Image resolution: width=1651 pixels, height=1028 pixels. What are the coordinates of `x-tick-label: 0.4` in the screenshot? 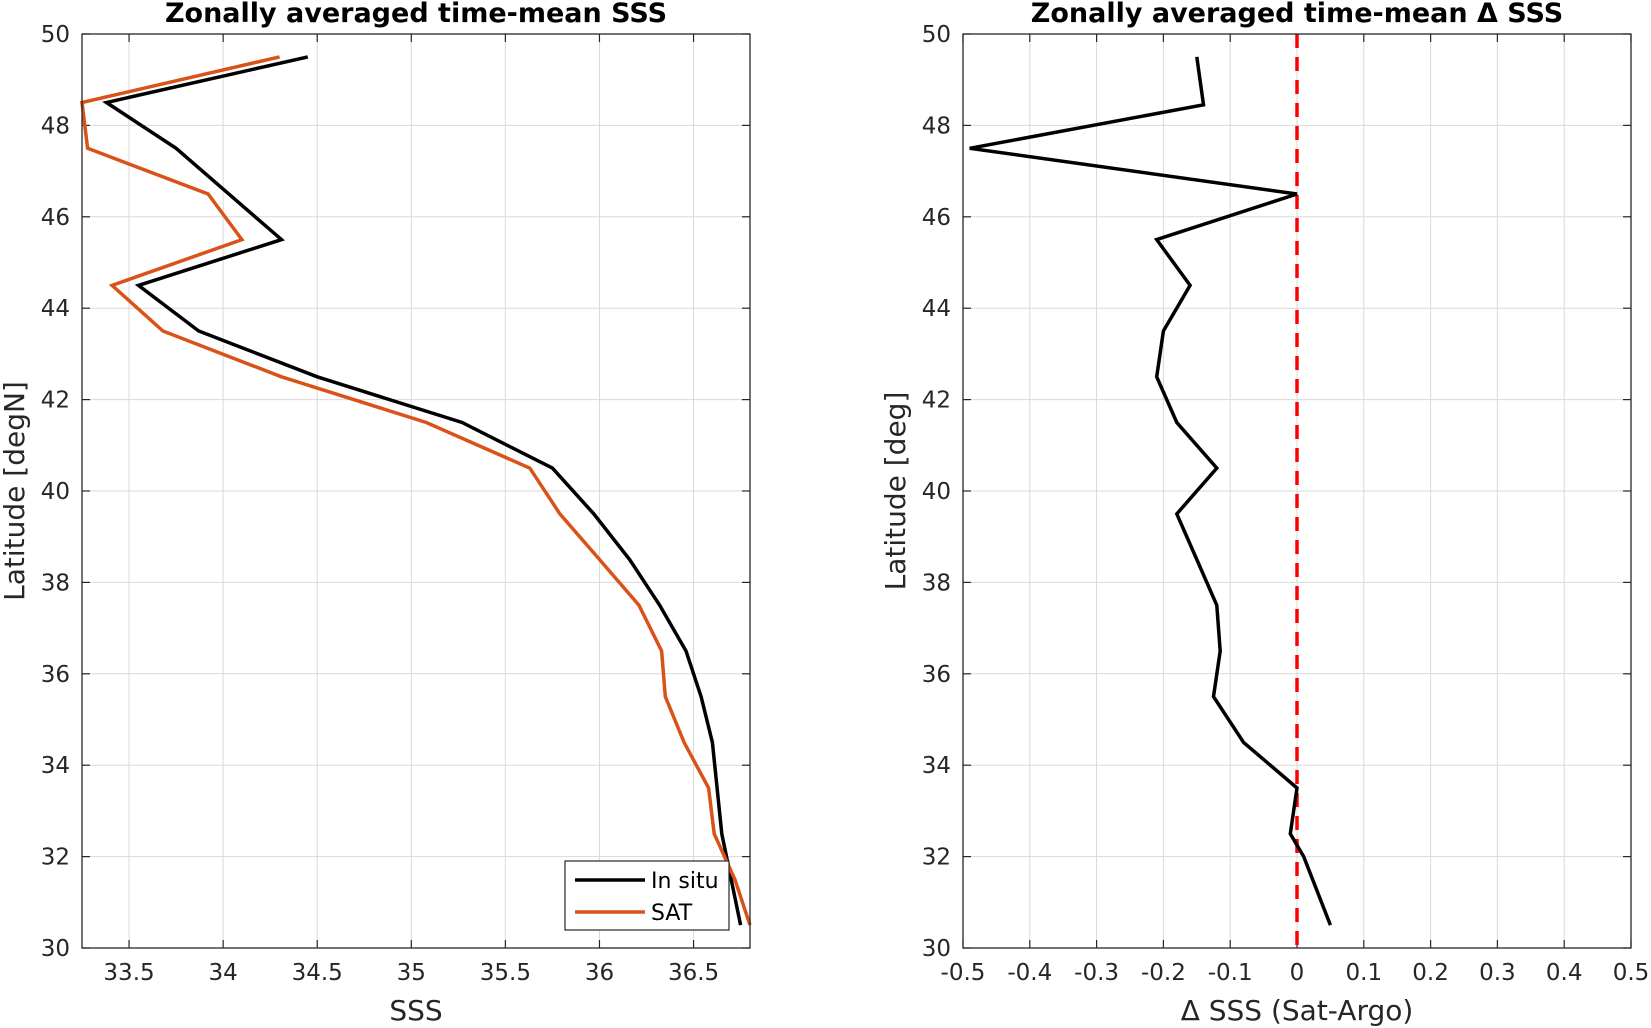 It's located at (1564, 973).